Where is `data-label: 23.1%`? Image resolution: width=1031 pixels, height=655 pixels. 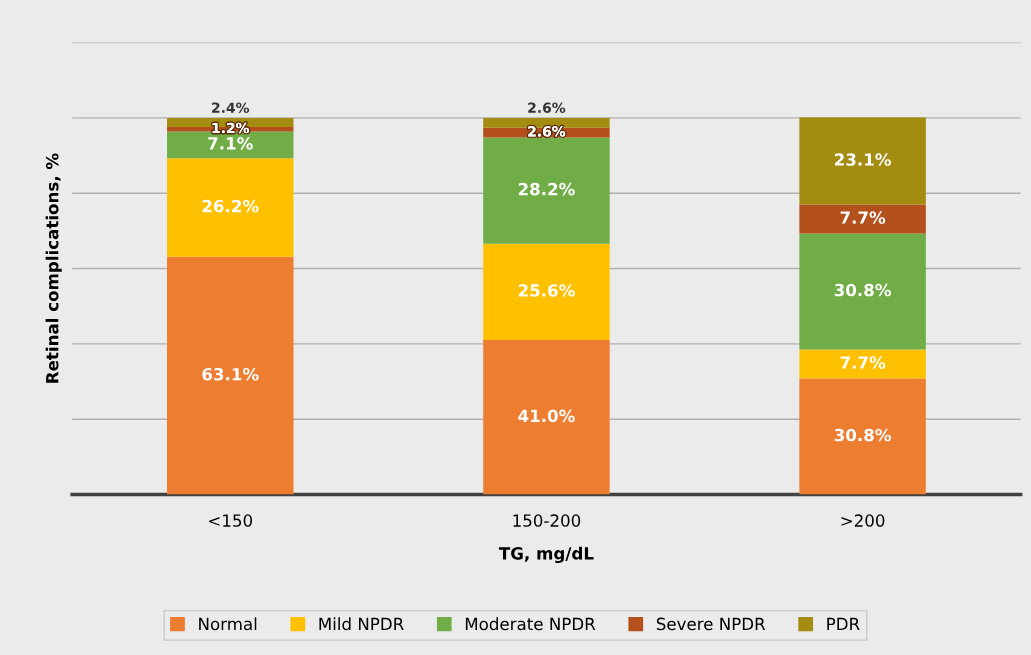 data-label: 23.1% is located at coordinates (863, 159).